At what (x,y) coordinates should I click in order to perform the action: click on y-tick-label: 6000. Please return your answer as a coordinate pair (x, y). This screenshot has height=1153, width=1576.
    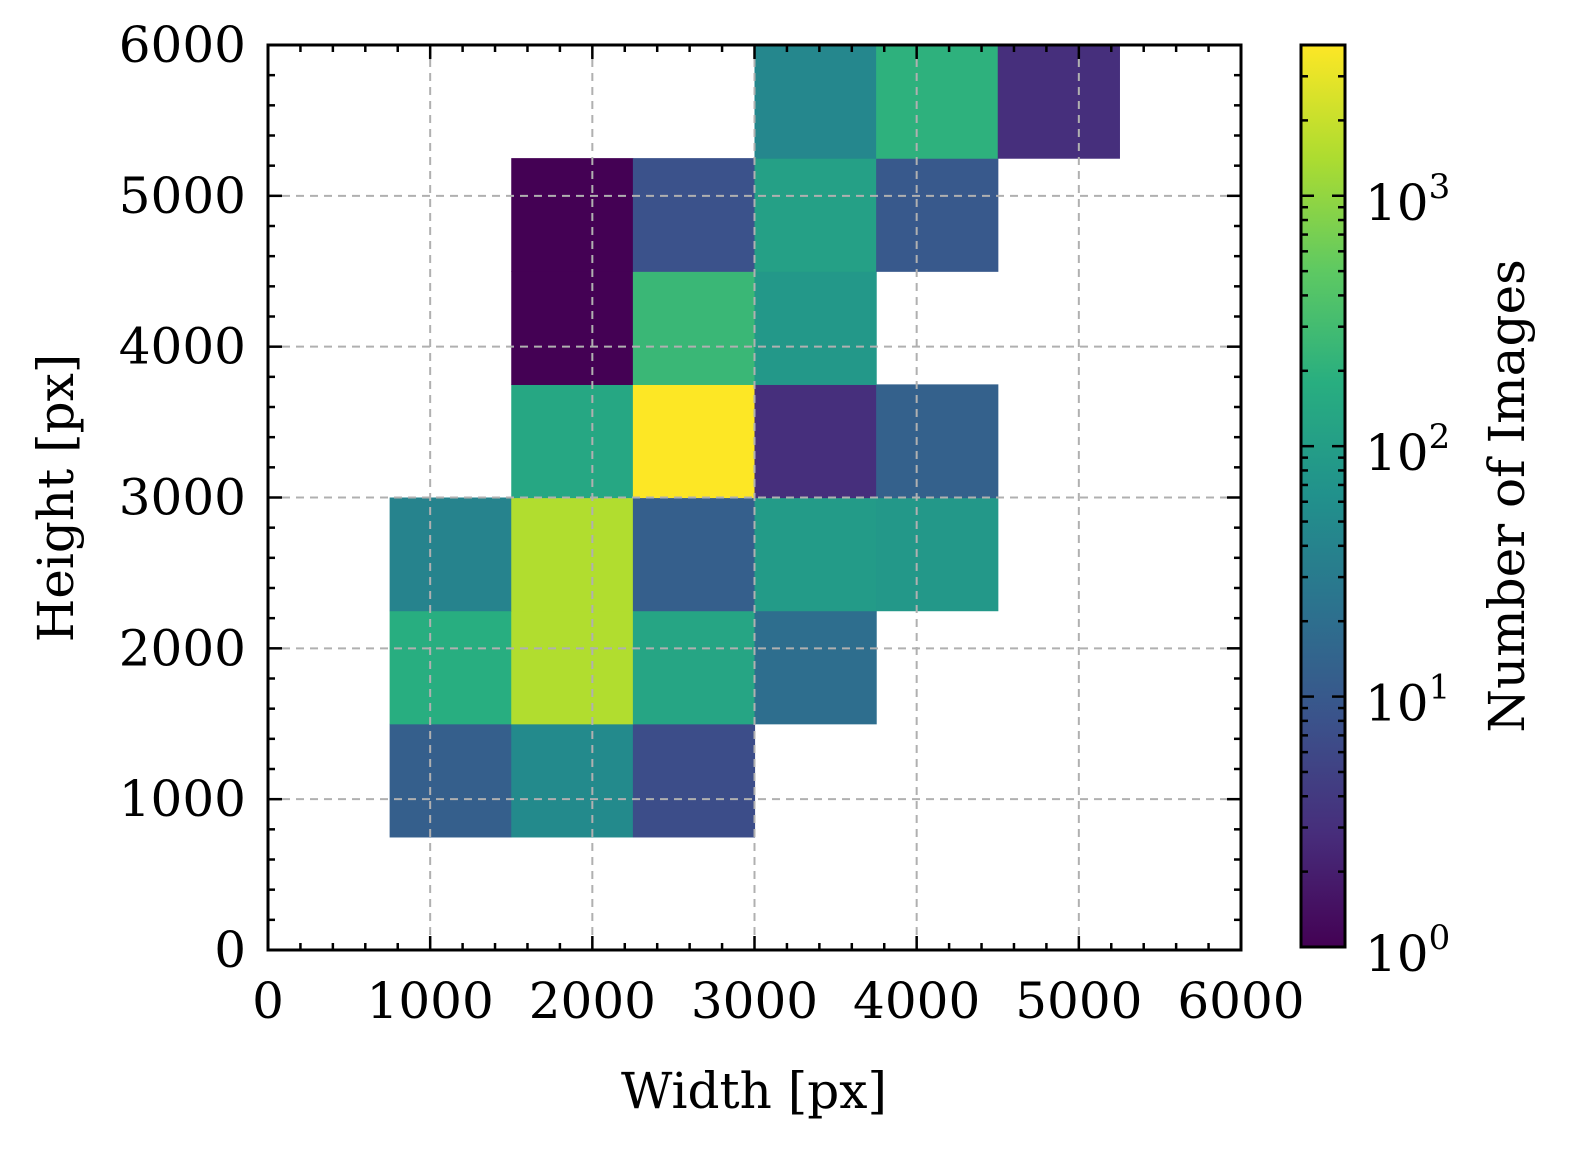
    Looking at the image, I should click on (182, 45).